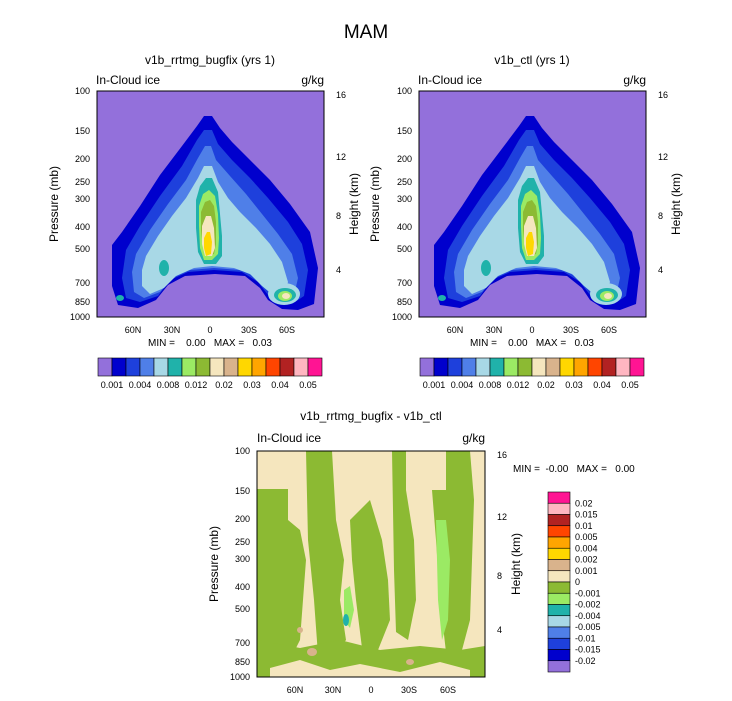 This screenshot has width=732, height=701. I want to click on colorbar-label: 0.015, so click(586, 515).